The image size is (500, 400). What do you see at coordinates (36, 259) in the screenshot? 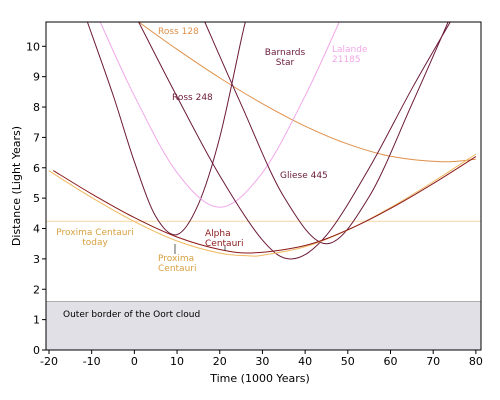
I see `y-tick-label: 3` at bounding box center [36, 259].